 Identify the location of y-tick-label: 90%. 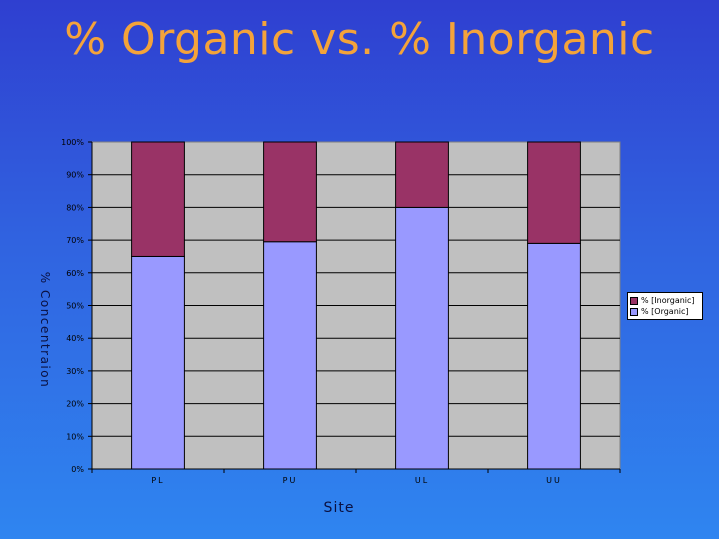
(75, 175).